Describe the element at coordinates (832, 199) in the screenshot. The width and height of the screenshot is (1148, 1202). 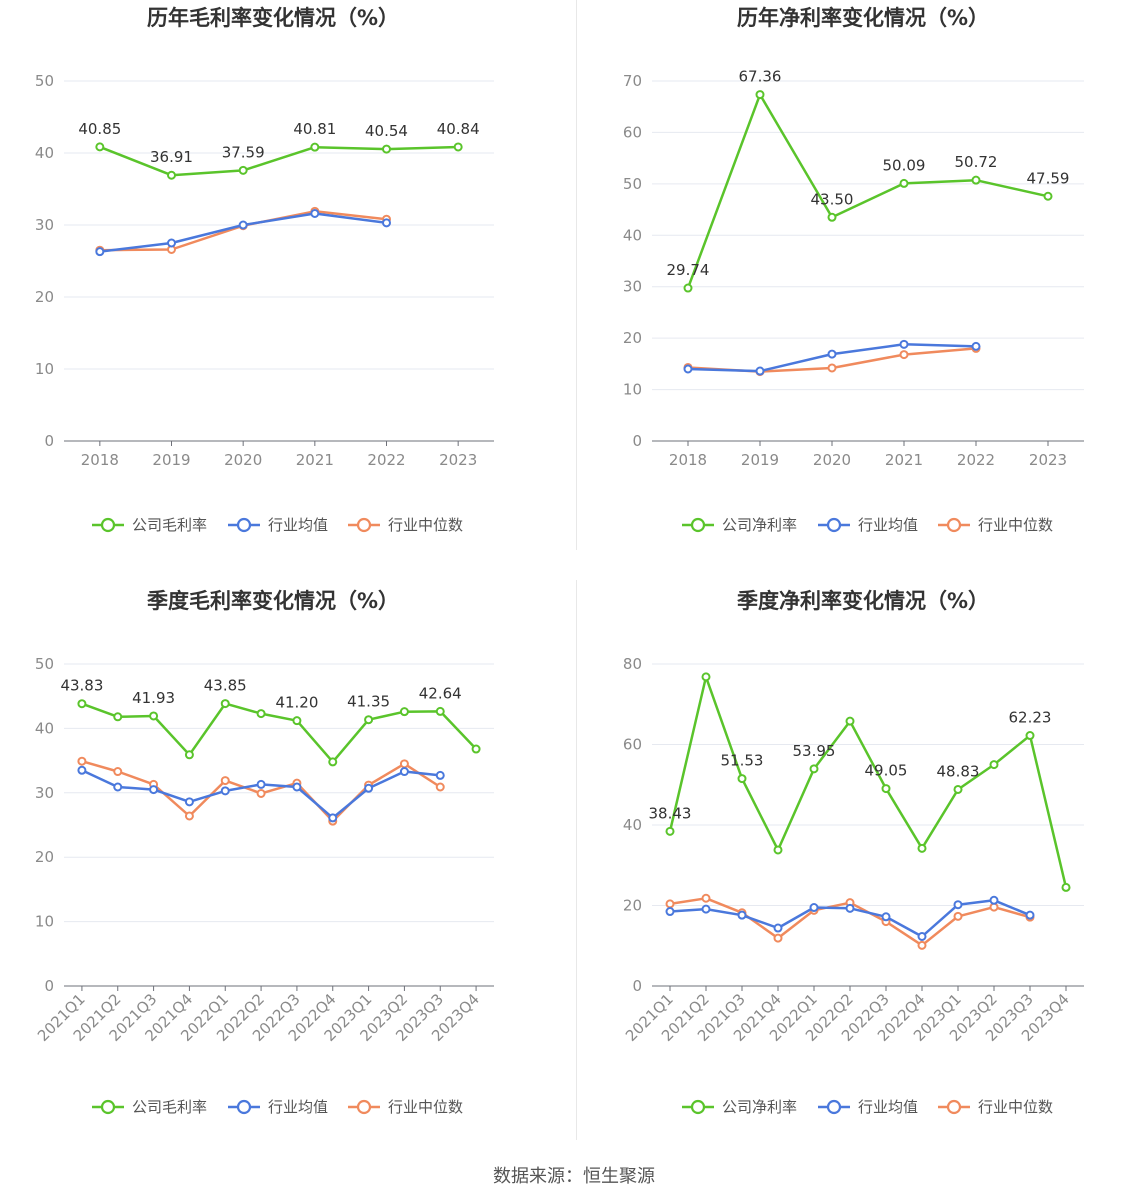
I see `data-label: 43.50` at that location.